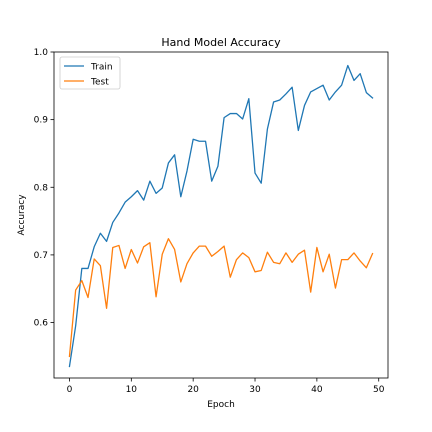  Describe the element at coordinates (41, 188) in the screenshot. I see `y-tick-label: 0.8` at that location.